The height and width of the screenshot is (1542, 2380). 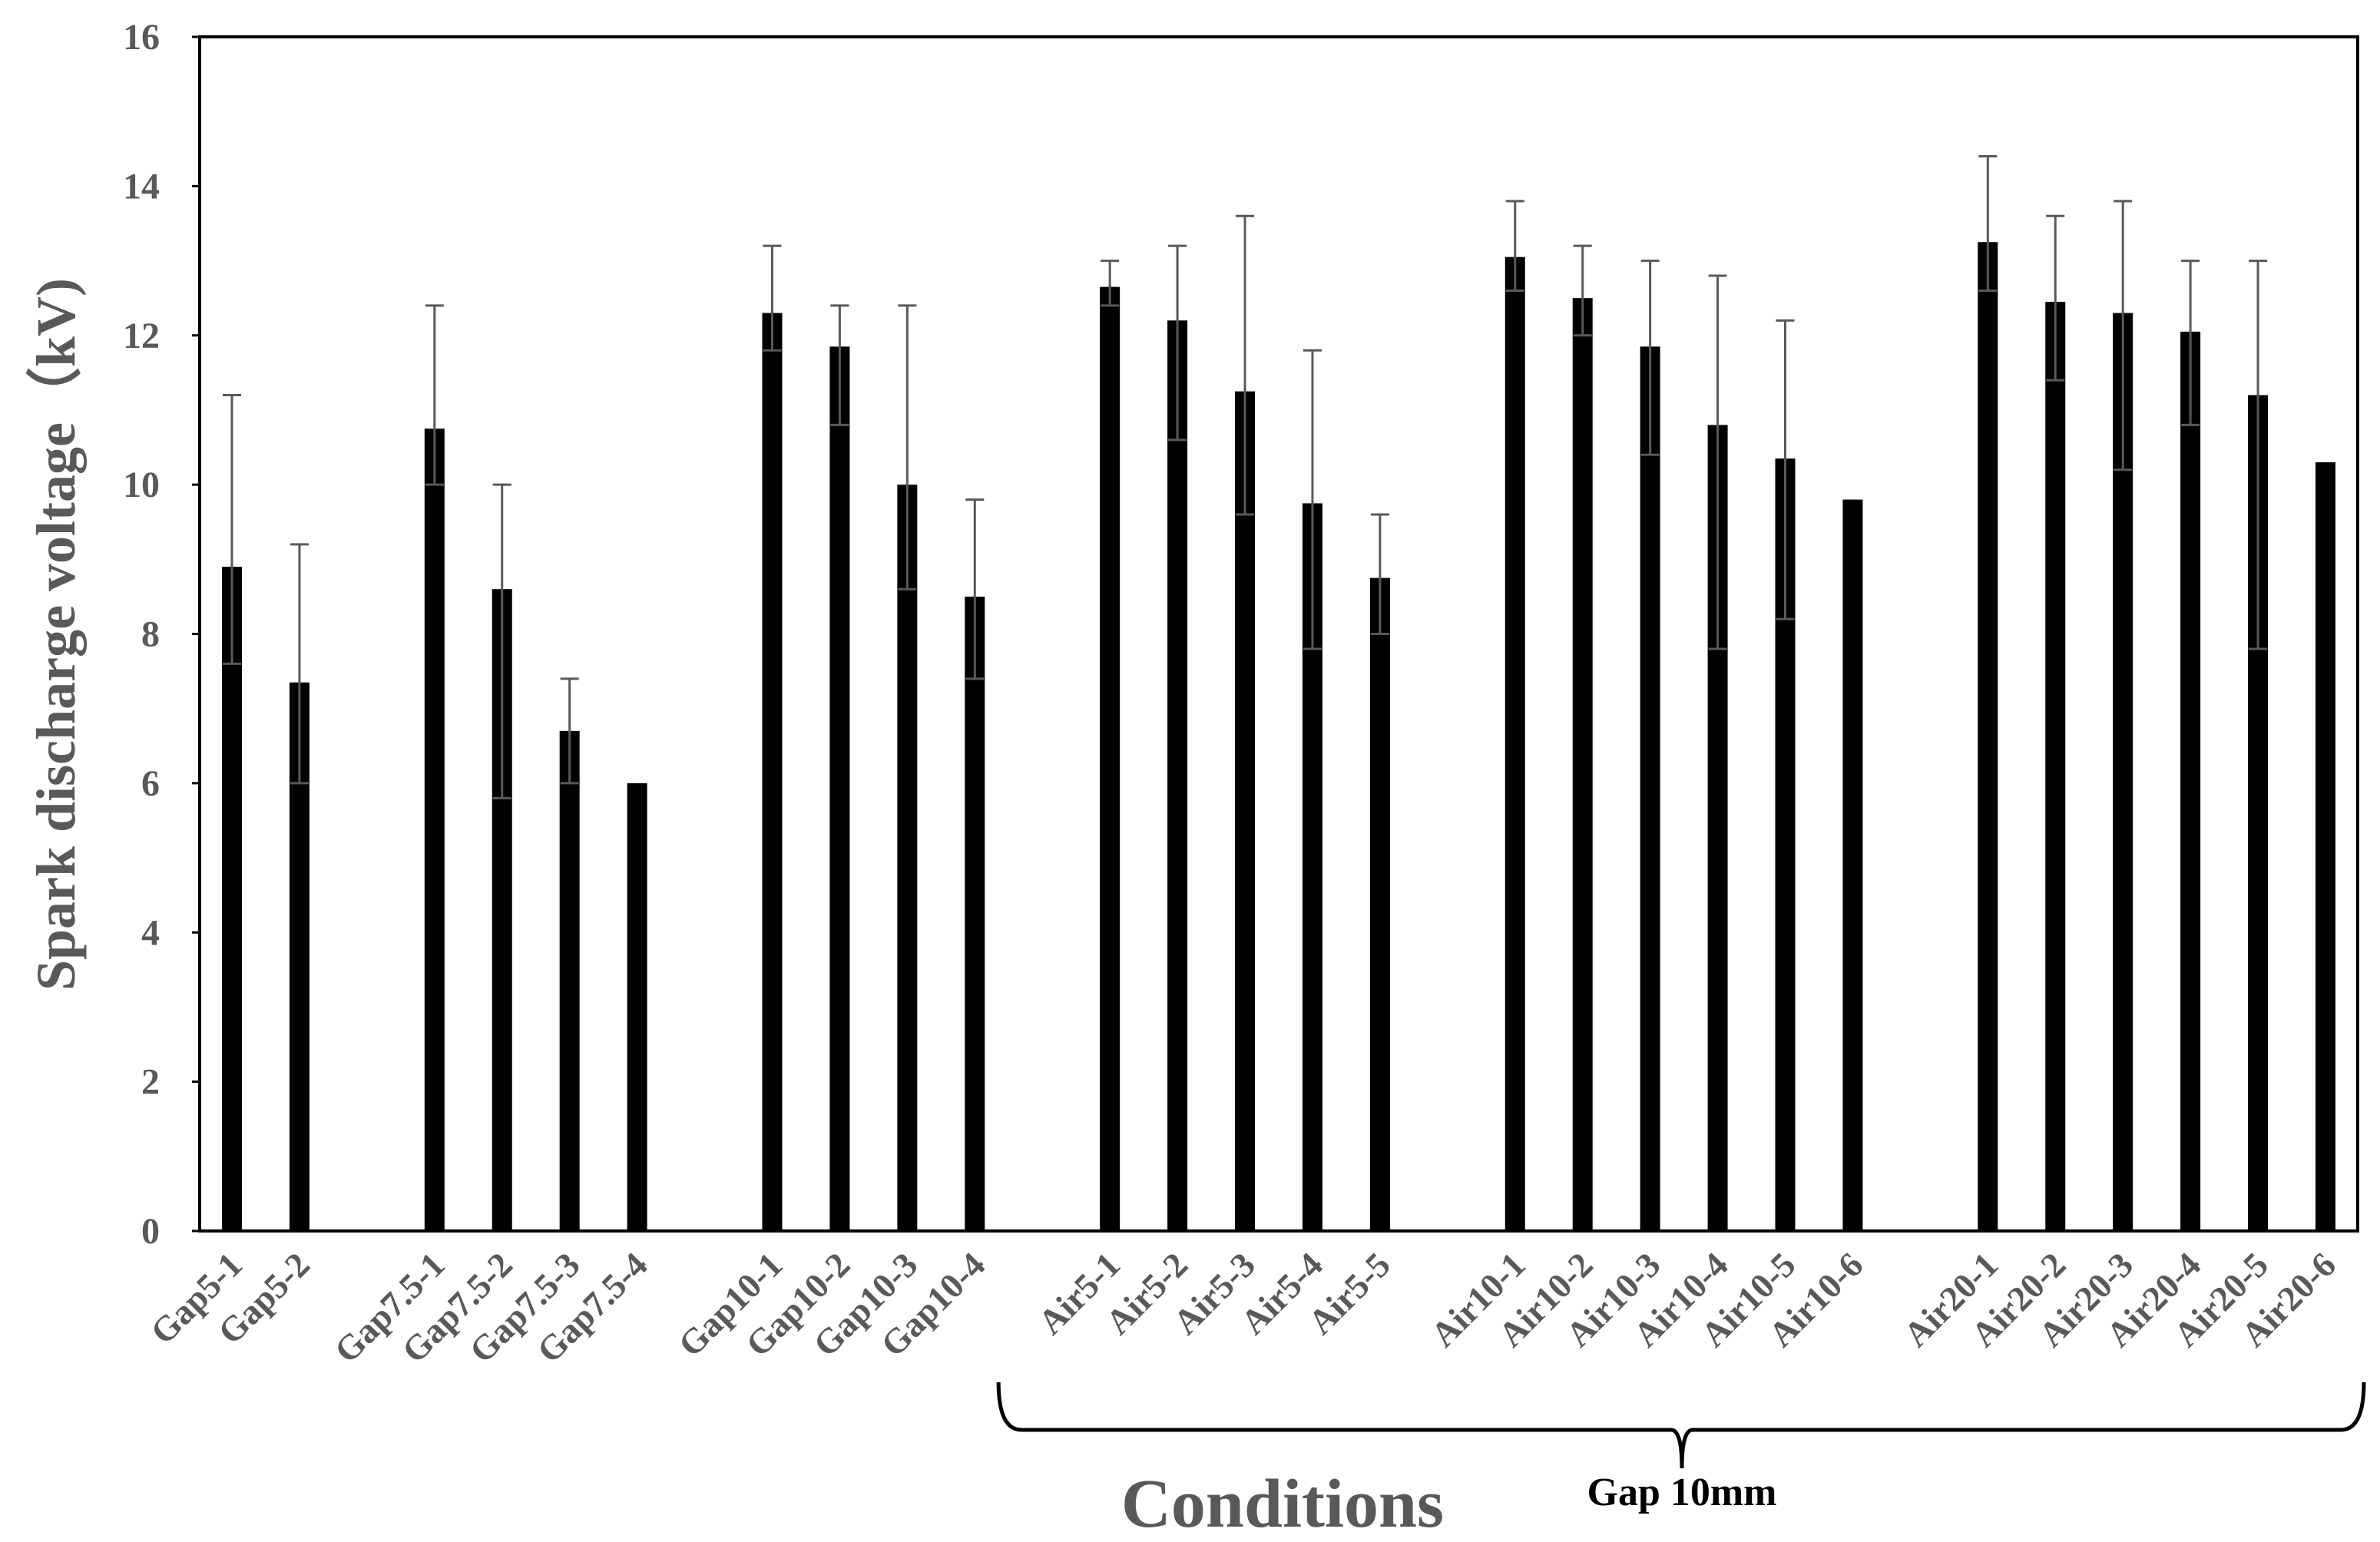 What do you see at coordinates (141, 186) in the screenshot?
I see `y-tick-label: 14` at bounding box center [141, 186].